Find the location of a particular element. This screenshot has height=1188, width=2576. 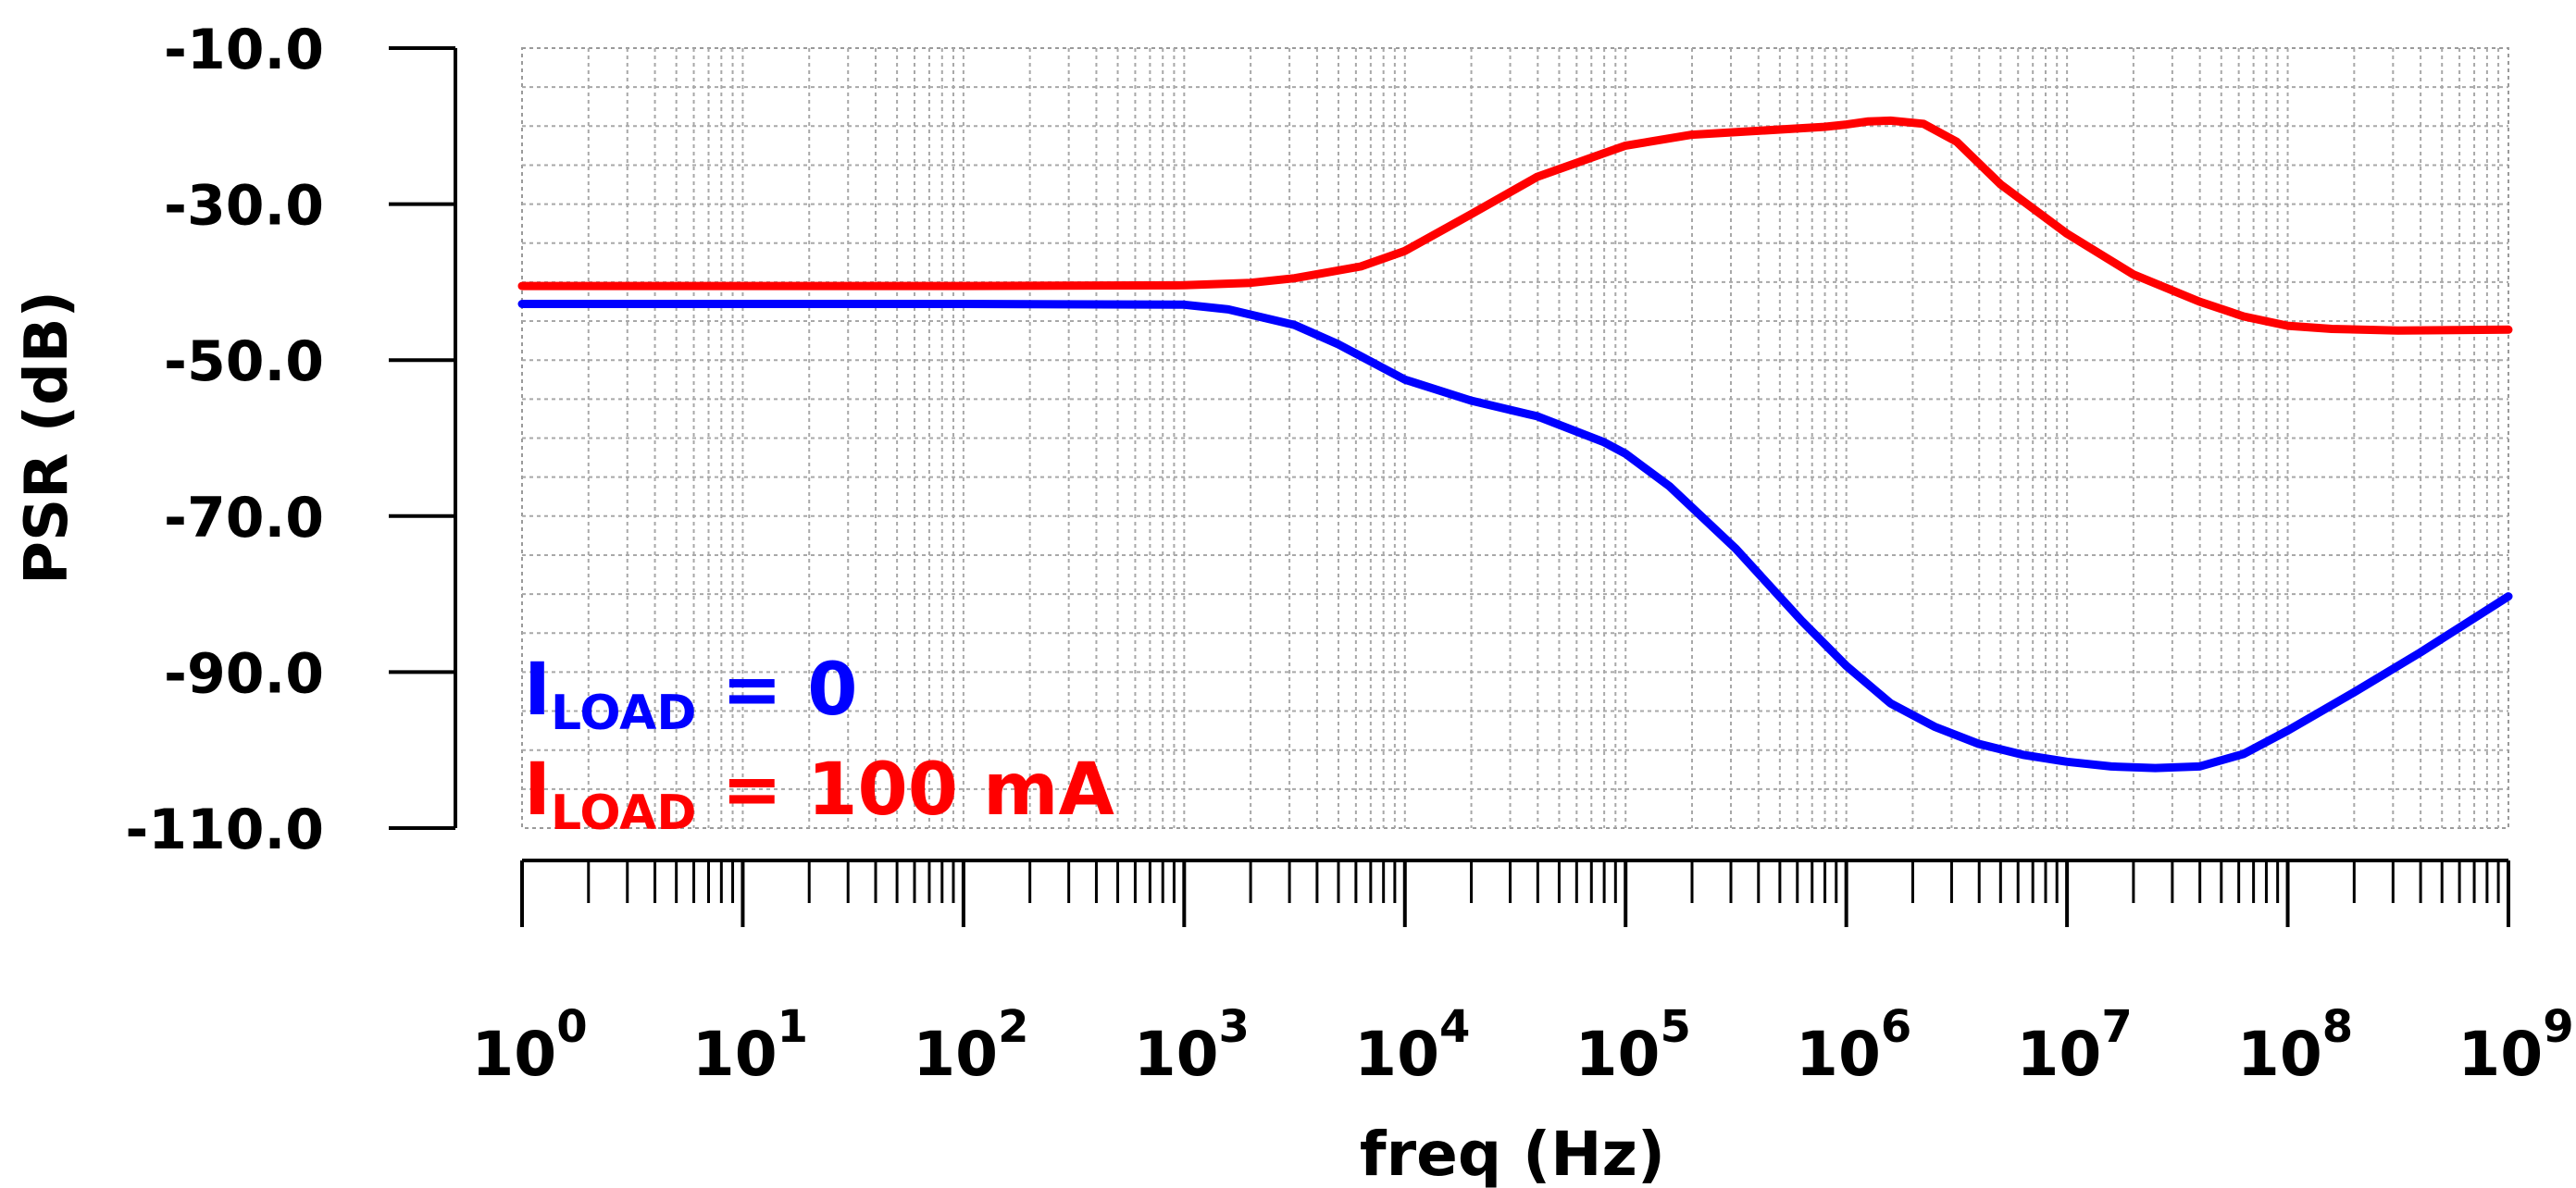

x-tick-label: 10⁹ is located at coordinates (2515, 1045).